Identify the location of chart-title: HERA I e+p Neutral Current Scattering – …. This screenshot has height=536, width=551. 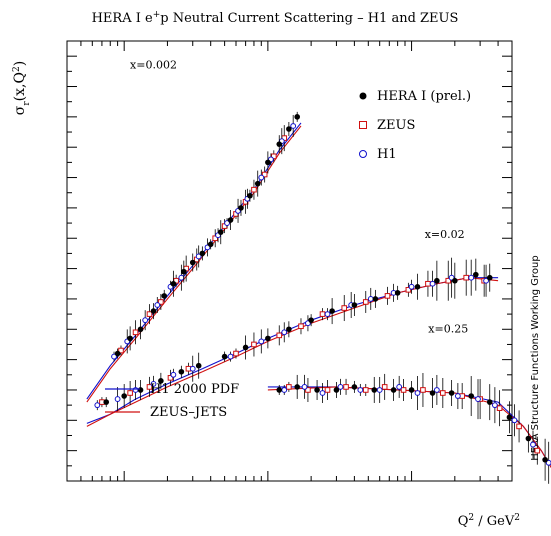
(275, 18).